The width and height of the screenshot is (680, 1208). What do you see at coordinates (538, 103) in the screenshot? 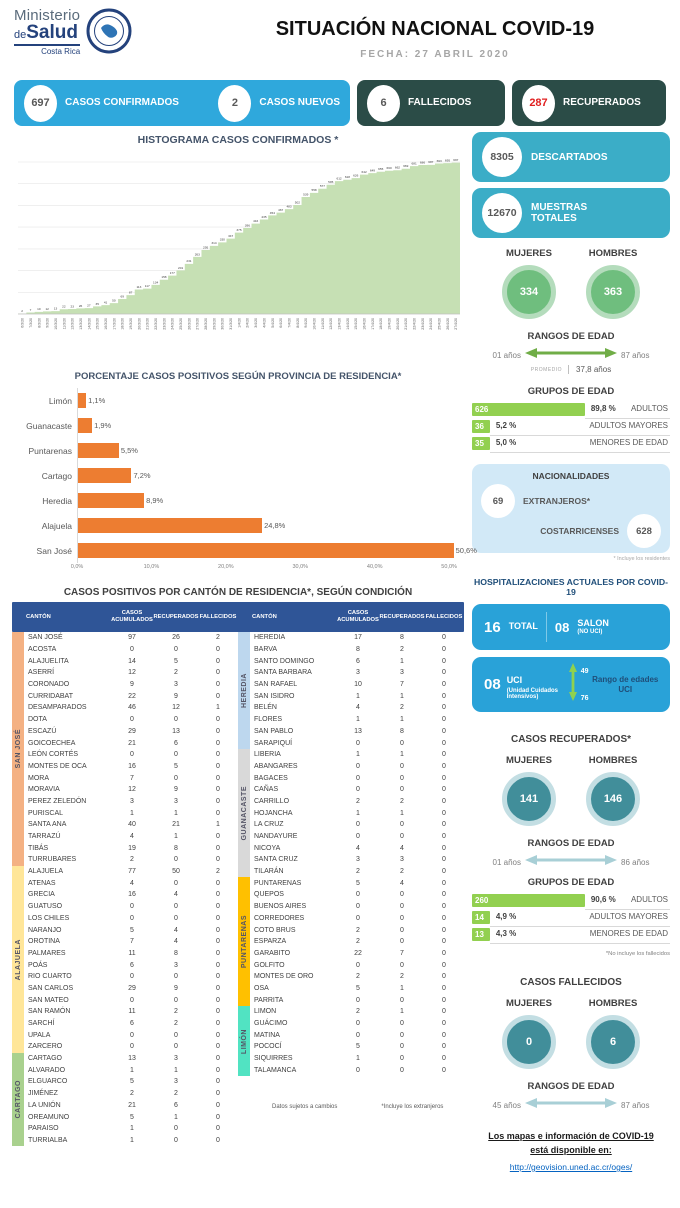
I see `recovered-value-circle: 287` at bounding box center [538, 103].